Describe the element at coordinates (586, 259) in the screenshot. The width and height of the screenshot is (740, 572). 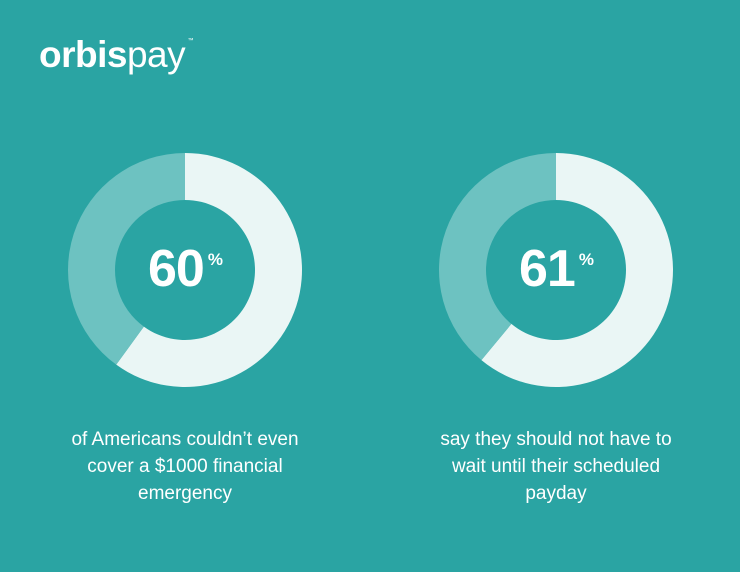
I see `stat-2-unit: %` at that location.